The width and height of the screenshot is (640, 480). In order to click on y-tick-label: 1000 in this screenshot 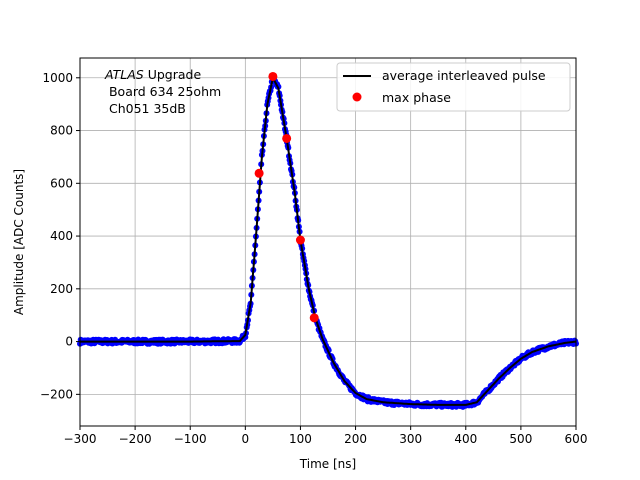, I will do `click(57, 78)`.